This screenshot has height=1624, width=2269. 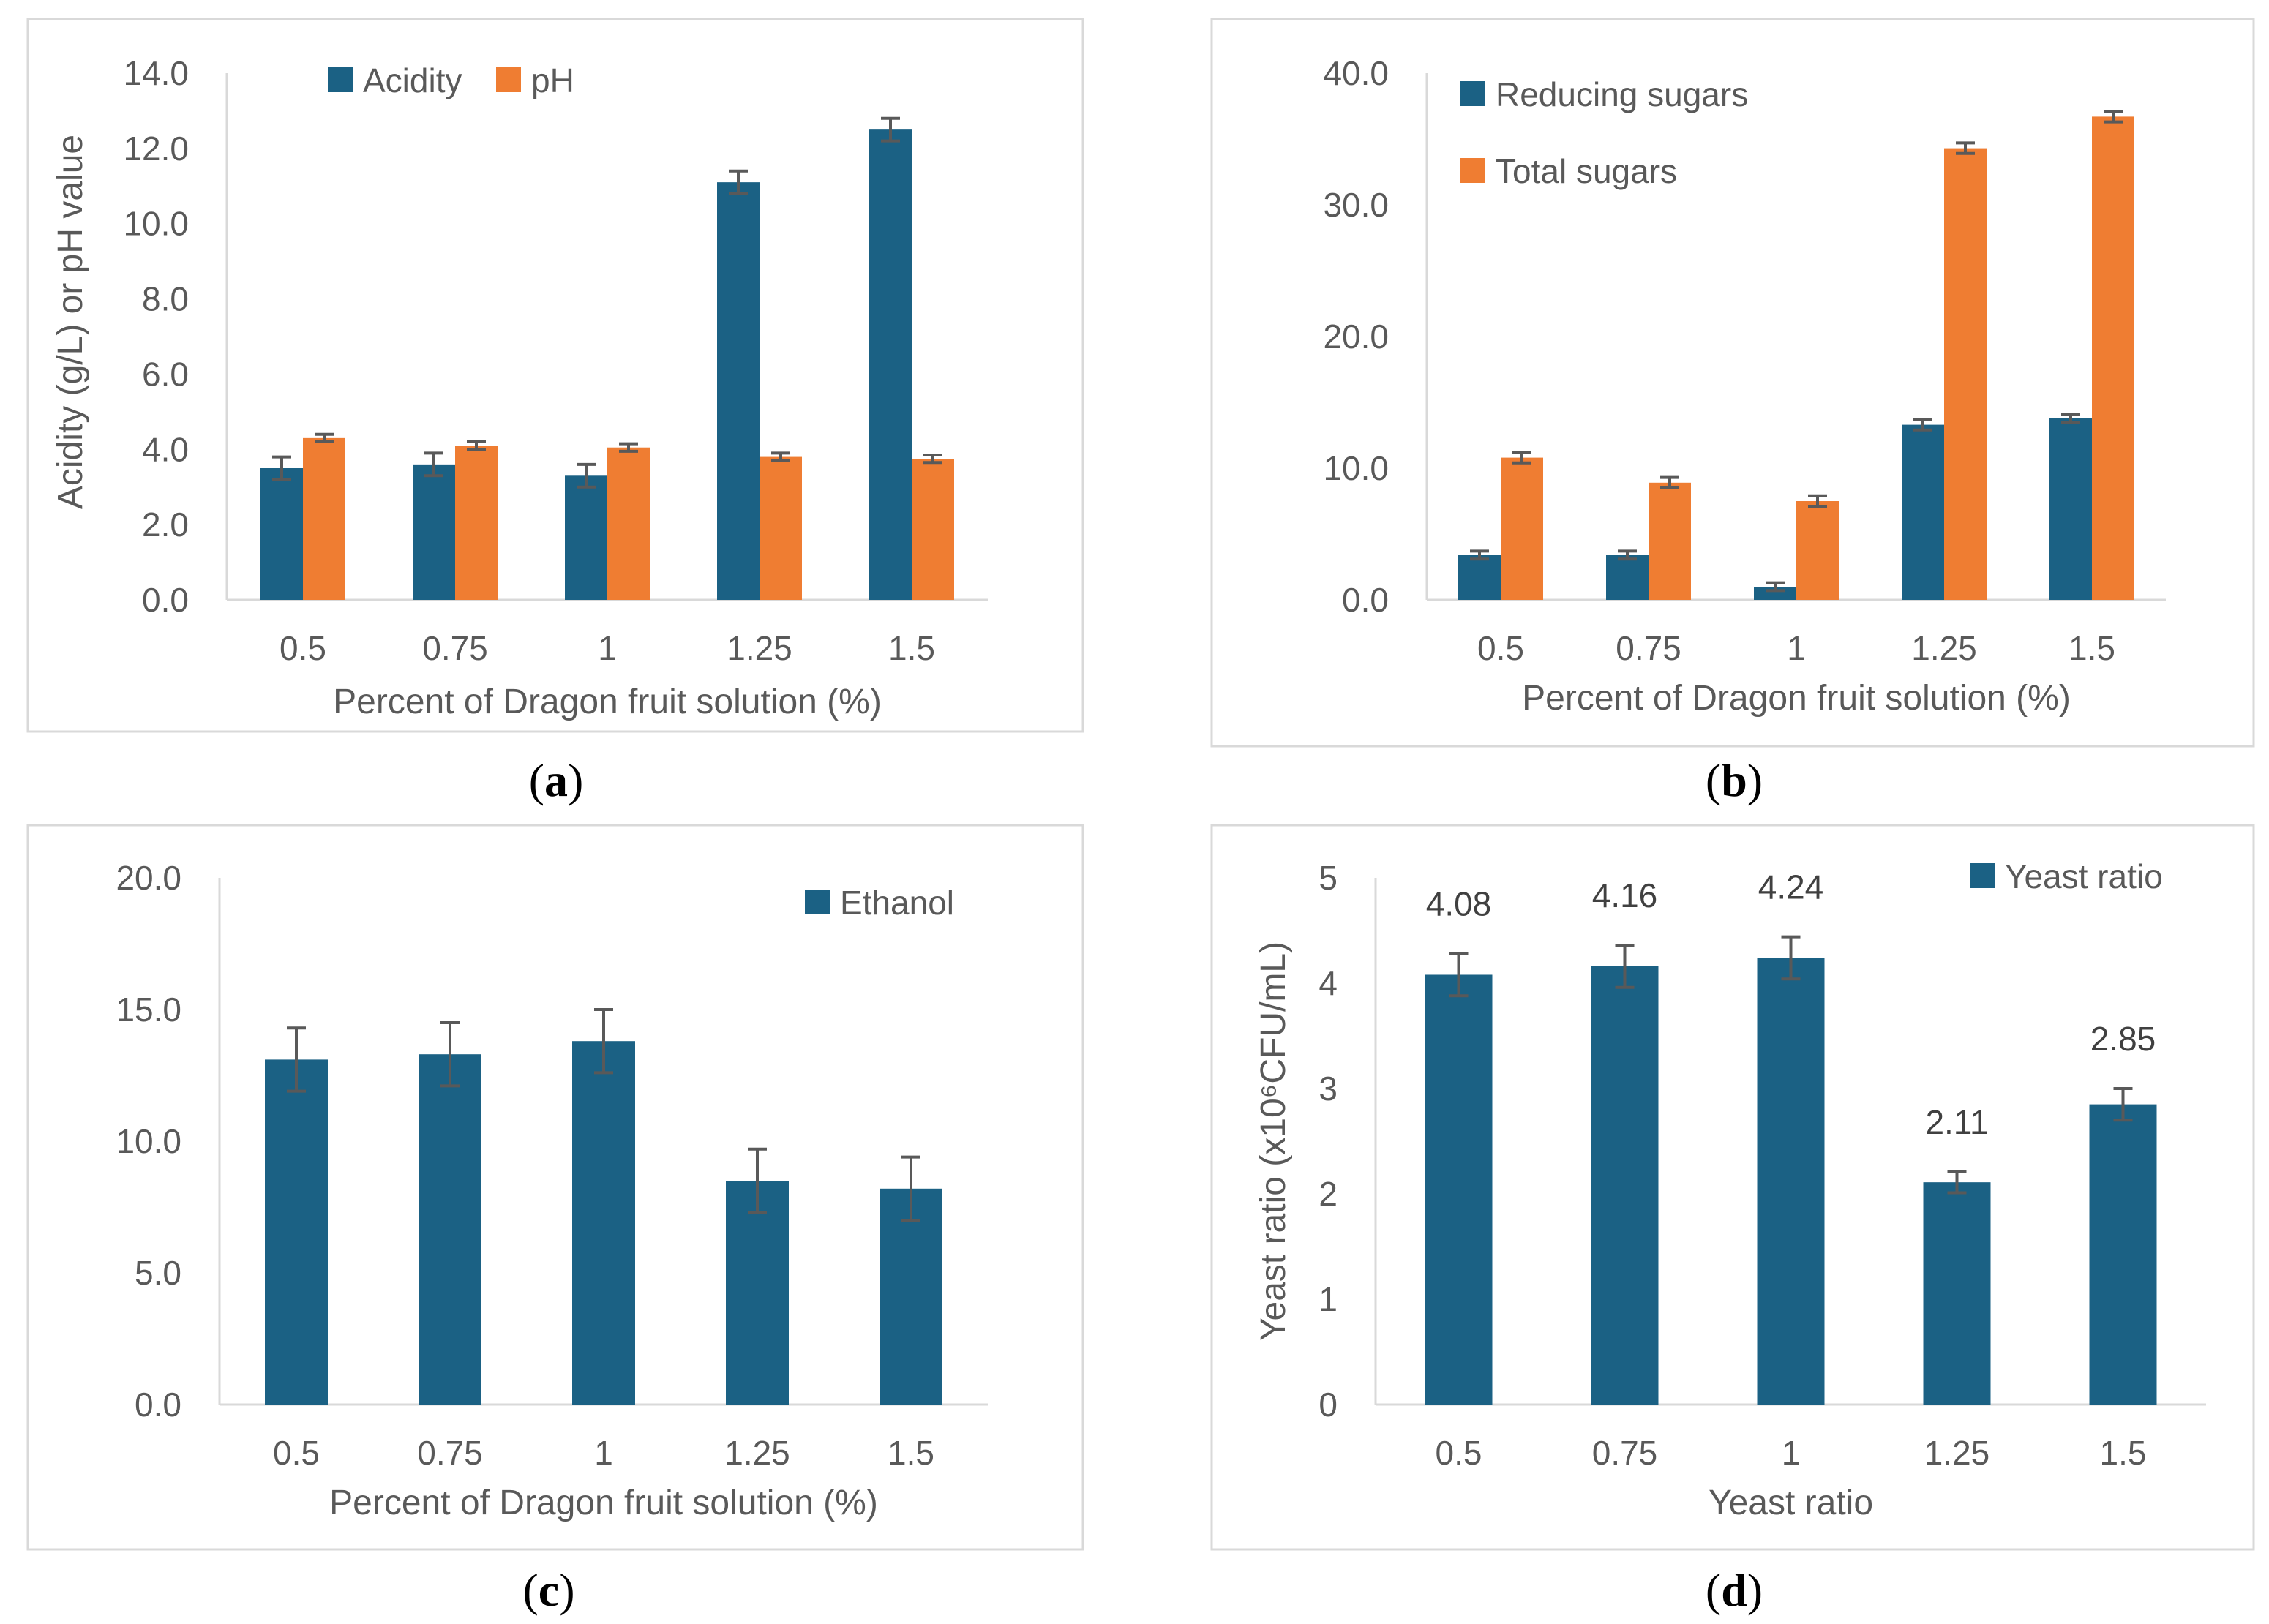 What do you see at coordinates (165, 299) in the screenshot?
I see `y-tick-label: 8.0` at bounding box center [165, 299].